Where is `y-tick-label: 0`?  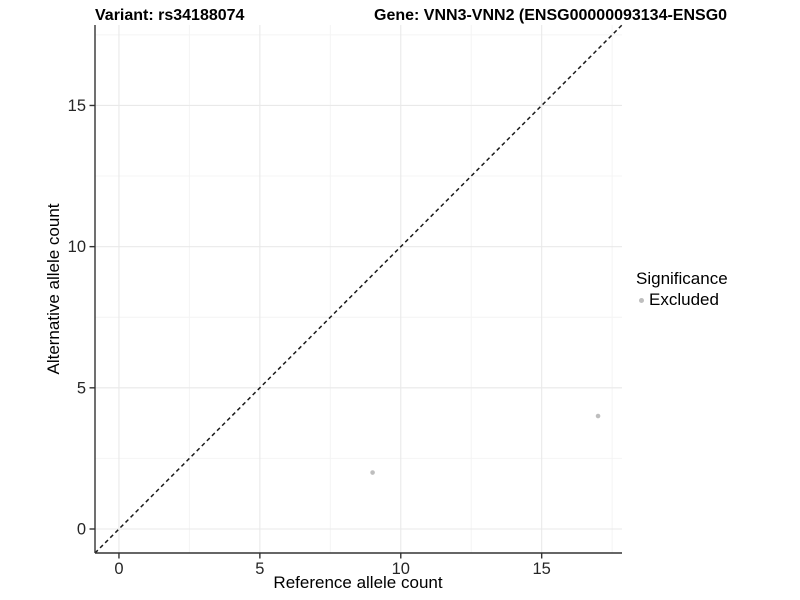
y-tick-label: 0 is located at coordinates (81, 530).